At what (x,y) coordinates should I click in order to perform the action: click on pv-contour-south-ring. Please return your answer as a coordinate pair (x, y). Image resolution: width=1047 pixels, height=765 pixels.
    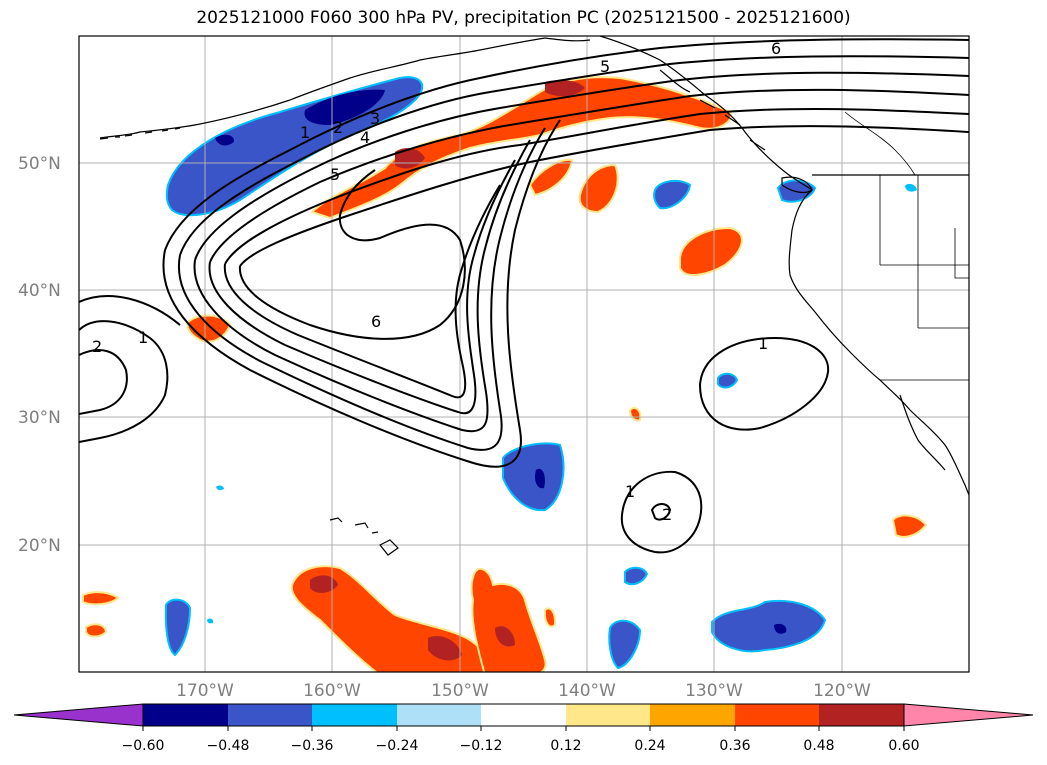
    Looking at the image, I should click on (661, 512).